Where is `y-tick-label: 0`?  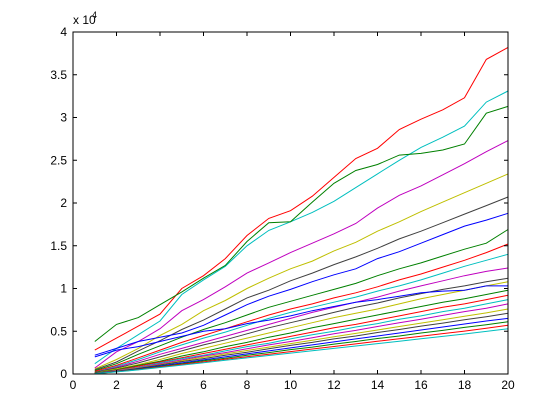
y-tick-label: 0 is located at coordinates (63, 374).